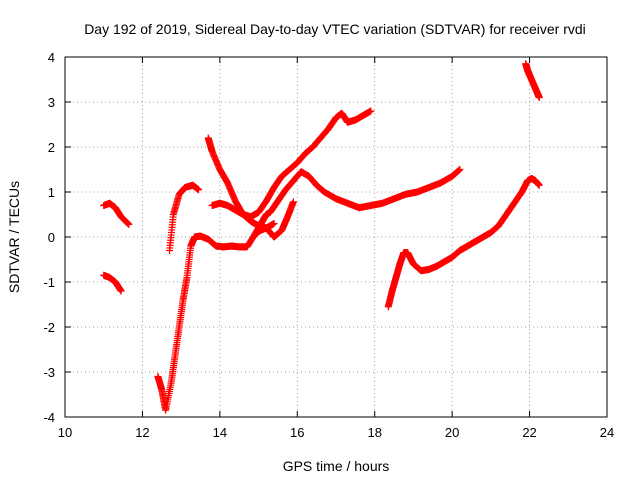 This screenshot has width=640, height=480. What do you see at coordinates (220, 432) in the screenshot?
I see `x-tick-label: 14` at bounding box center [220, 432].